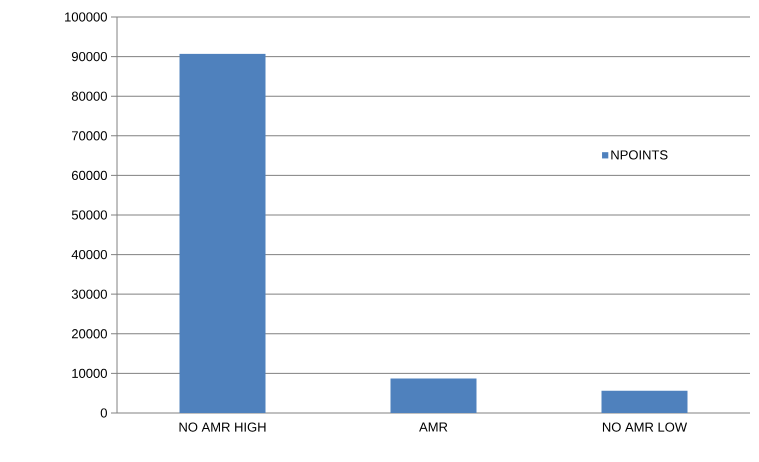 This screenshot has width=759, height=462. I want to click on y-tick-label: 70000, so click(89, 135).